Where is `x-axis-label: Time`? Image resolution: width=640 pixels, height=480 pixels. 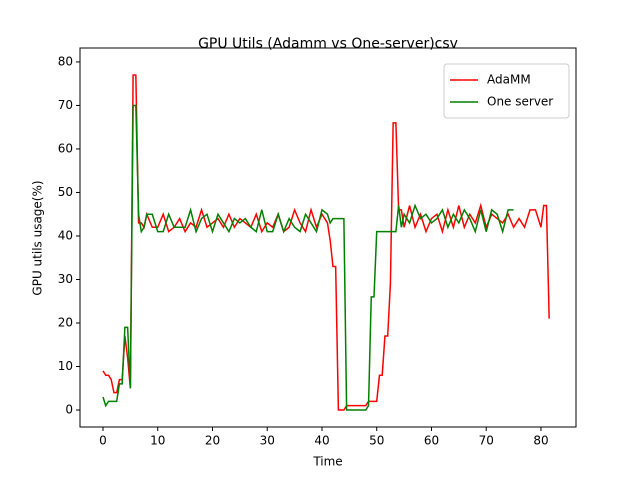
x-axis-label: Time is located at coordinates (327, 462).